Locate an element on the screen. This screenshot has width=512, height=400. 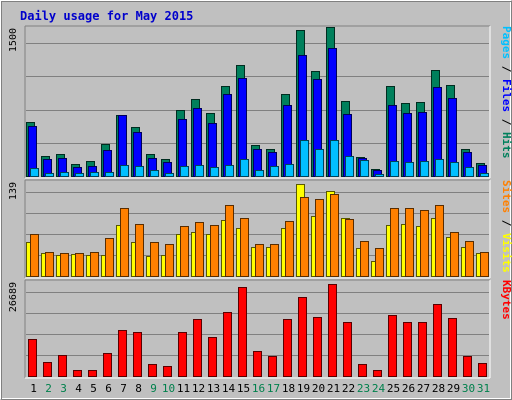
day-label-27: 27 is located at coordinates (423, 388).